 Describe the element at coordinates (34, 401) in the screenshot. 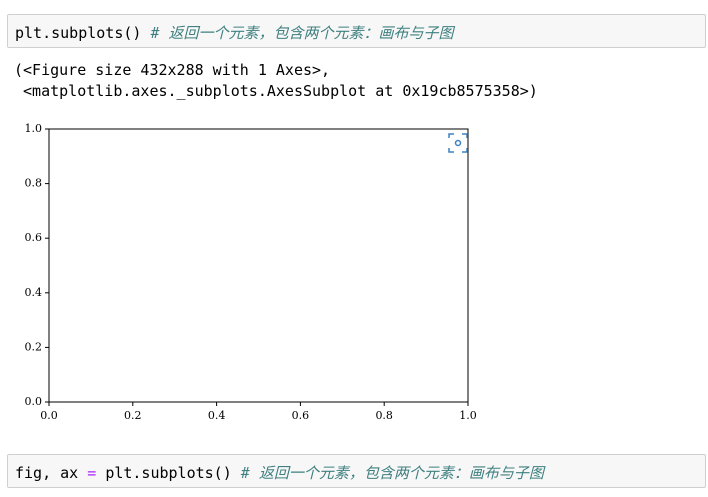

I see `y-tick-label: 0.0` at that location.